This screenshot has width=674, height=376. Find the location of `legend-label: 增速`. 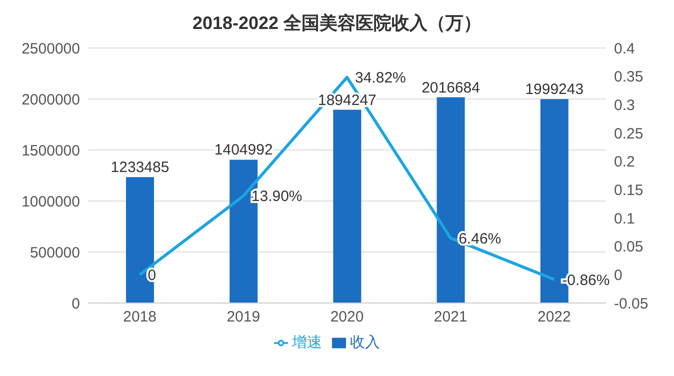

legend-label: 增速 is located at coordinates (307, 342).